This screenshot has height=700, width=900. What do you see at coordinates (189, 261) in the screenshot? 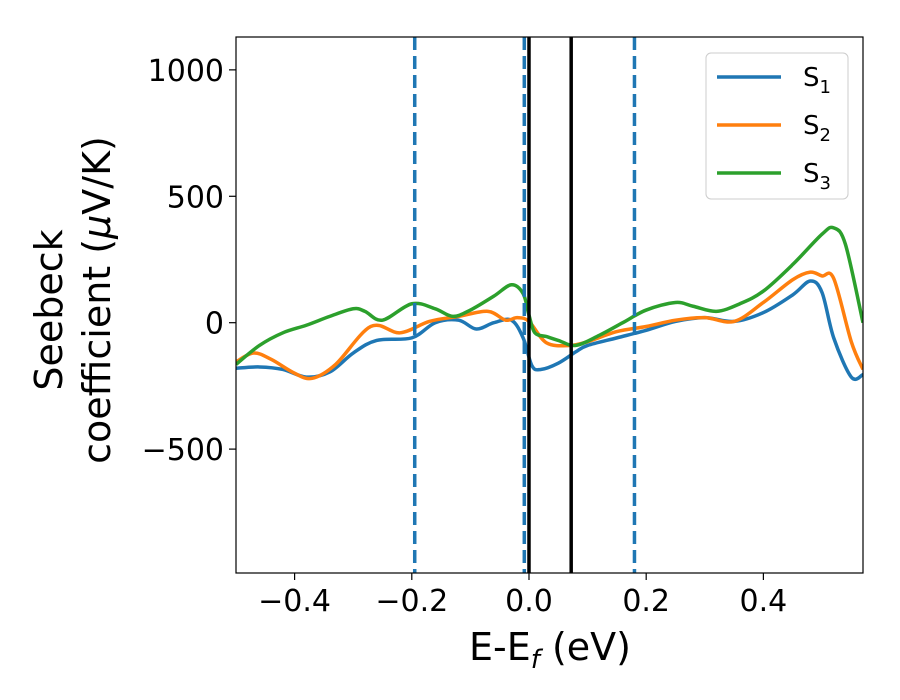
I see `y-axis: −500 0 500 1000` at bounding box center [189, 261].